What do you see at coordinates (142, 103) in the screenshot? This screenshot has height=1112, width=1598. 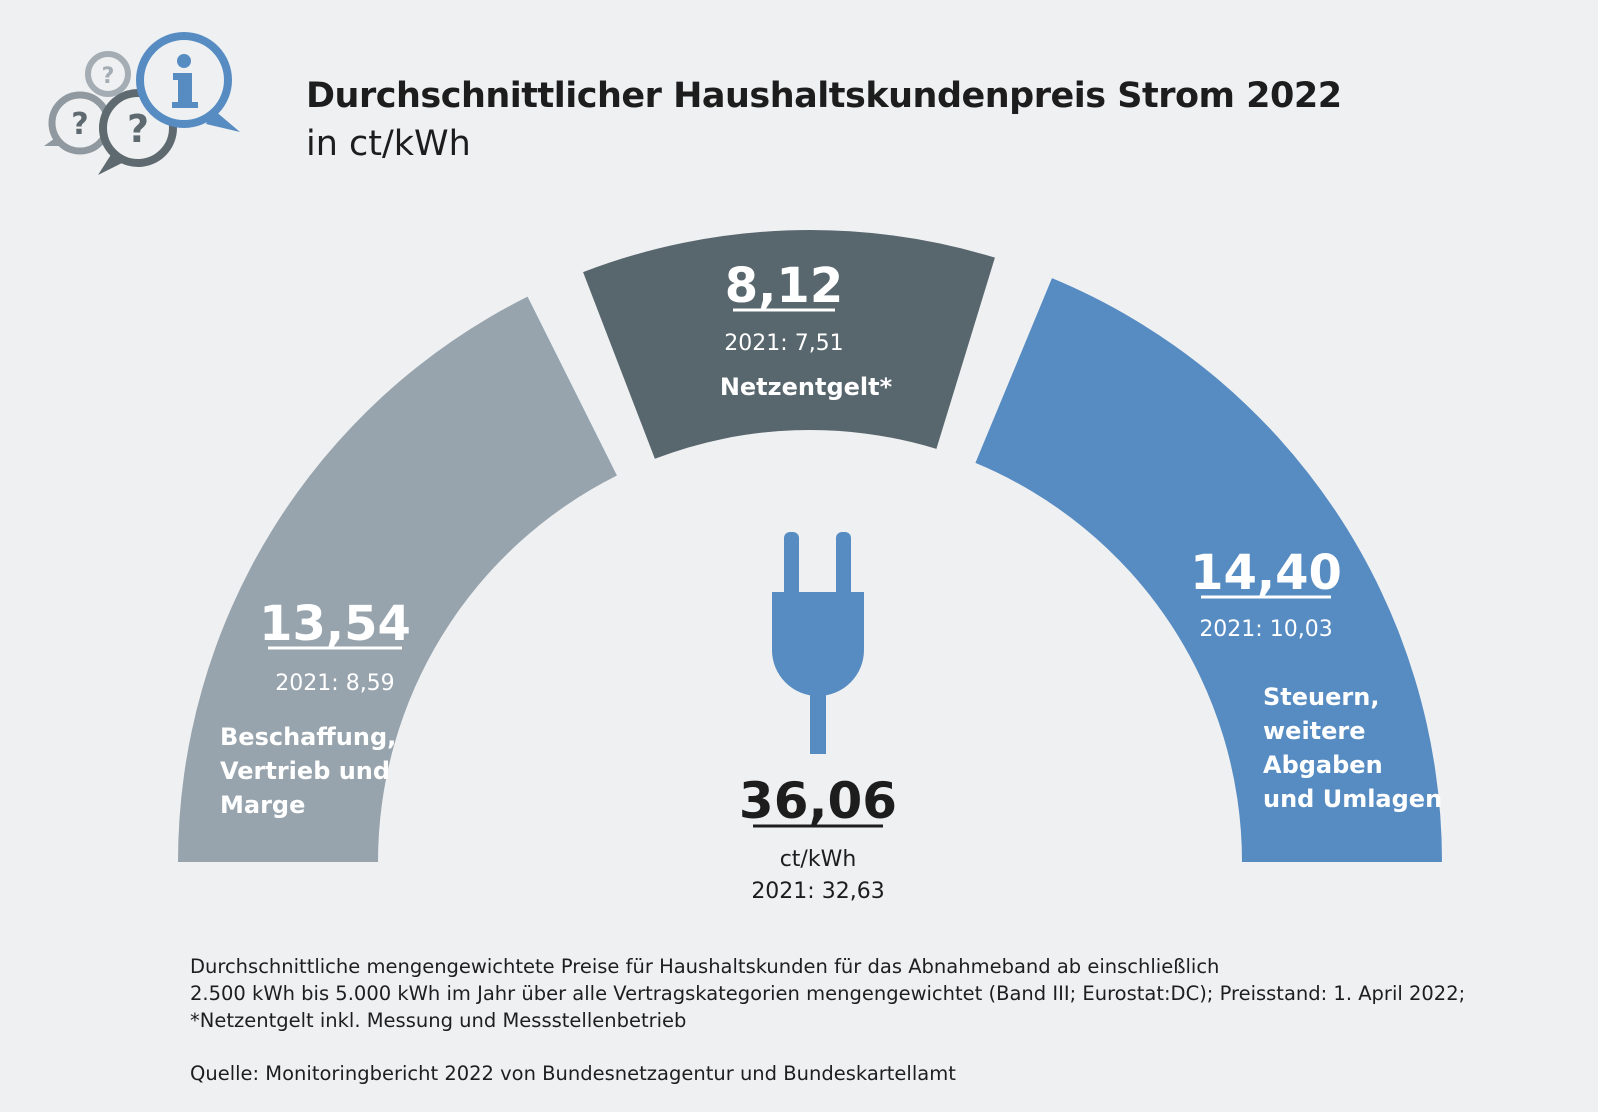 I see `info-speech-bubble-icon: ? ? ?` at bounding box center [142, 103].